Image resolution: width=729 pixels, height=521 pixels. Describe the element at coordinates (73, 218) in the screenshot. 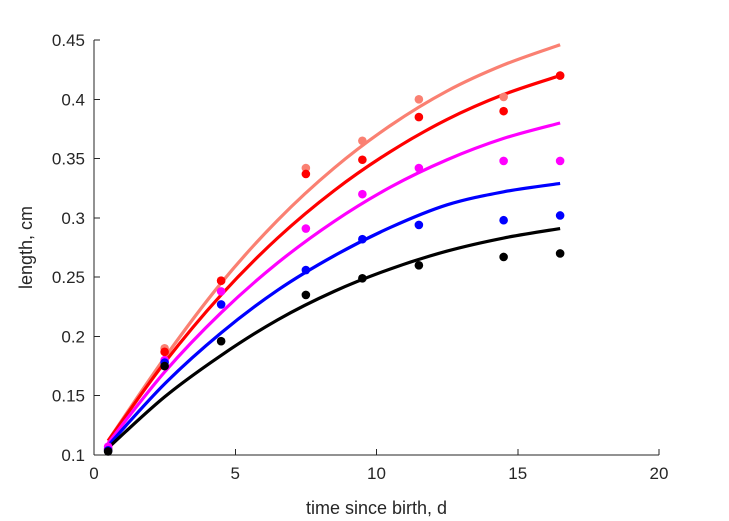

I see `y-tick-label: 0.3` at that location.